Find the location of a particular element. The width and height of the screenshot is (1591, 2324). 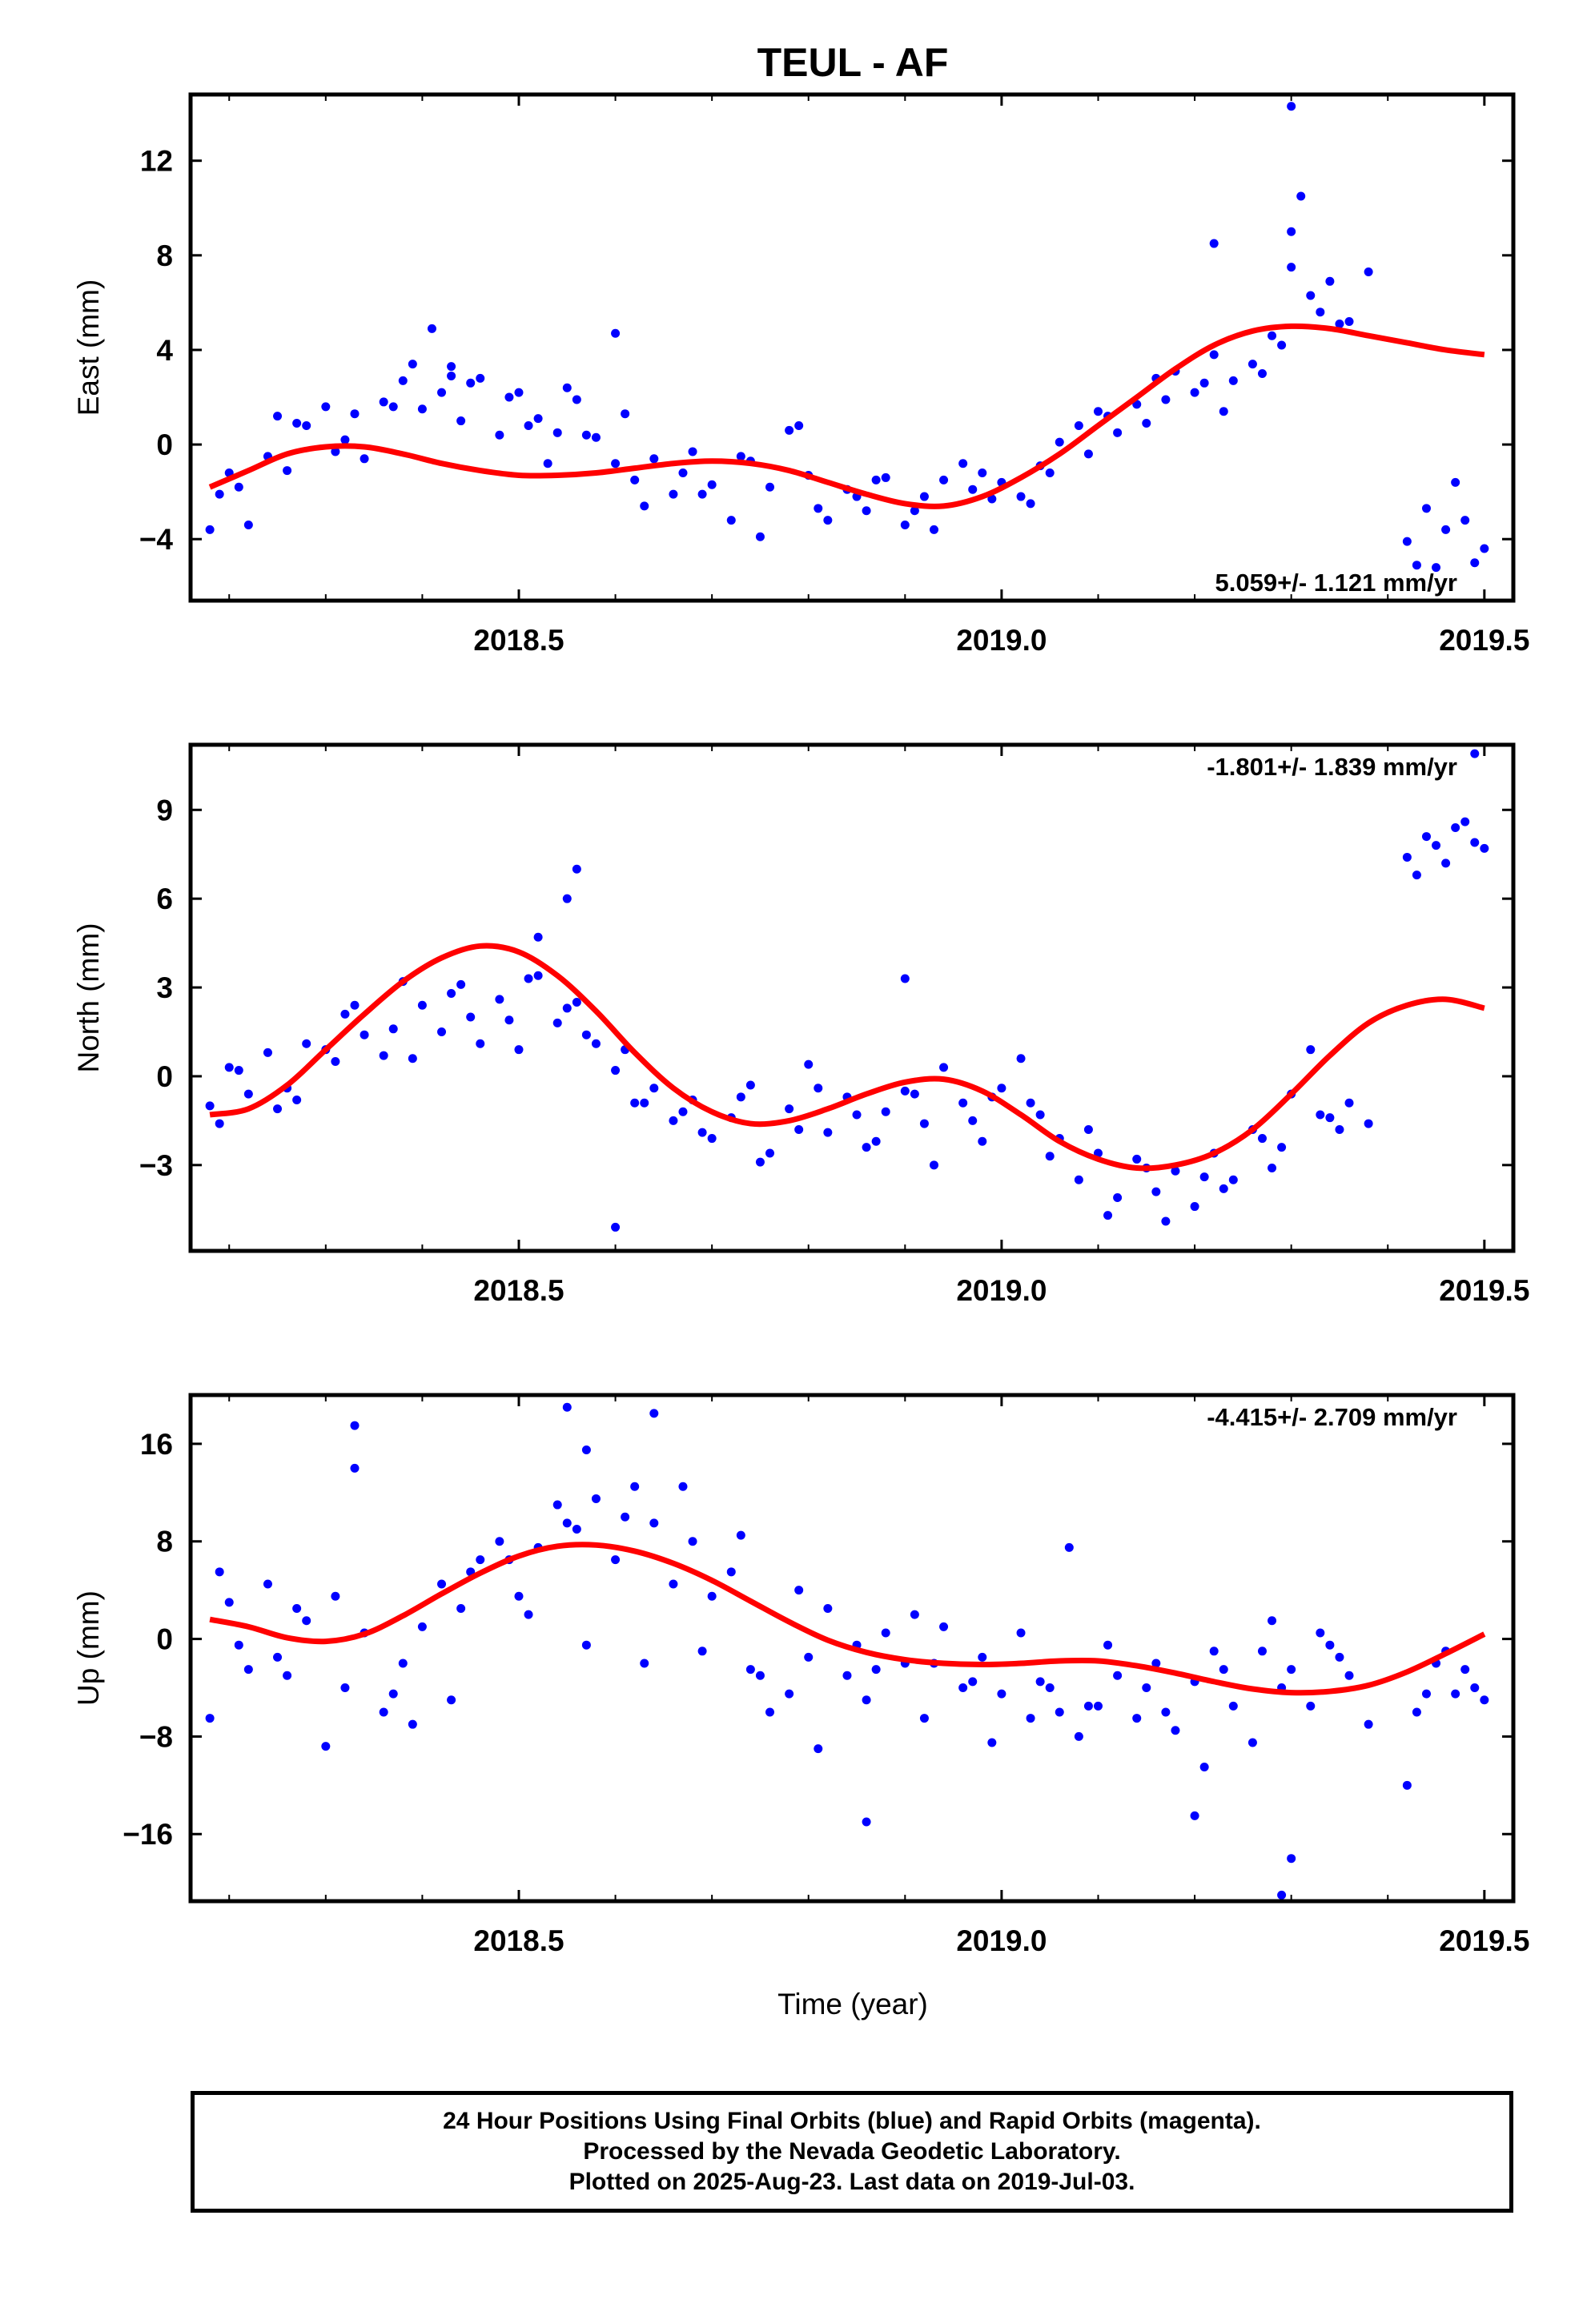

x-tick-label: 2019.5 is located at coordinates (1484, 640).